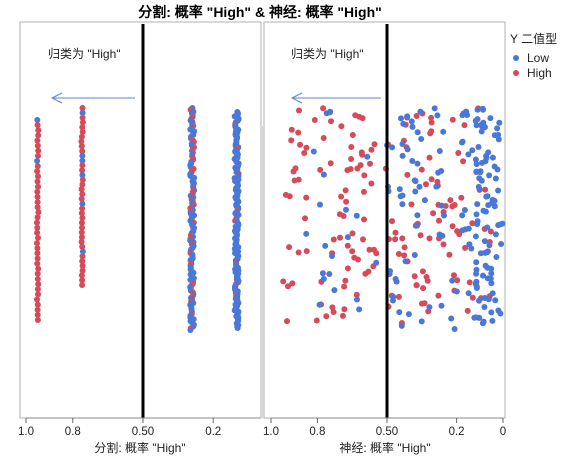 This screenshot has height=457, width=571. What do you see at coordinates (540, 55) in the screenshot?
I see `legend: Y 二值型 Low High` at bounding box center [540, 55].